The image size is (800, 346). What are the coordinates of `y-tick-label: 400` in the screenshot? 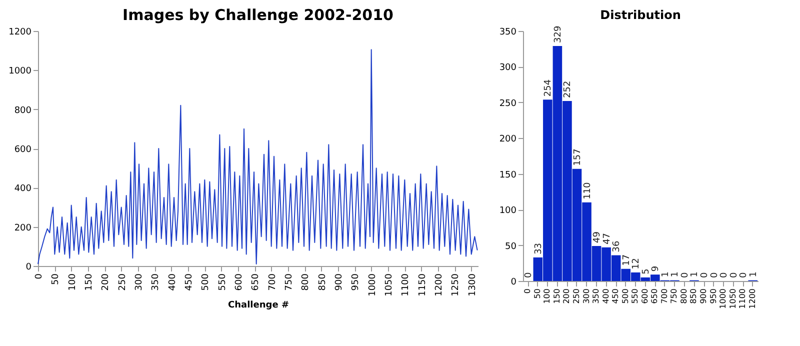 It's located at (23, 189).